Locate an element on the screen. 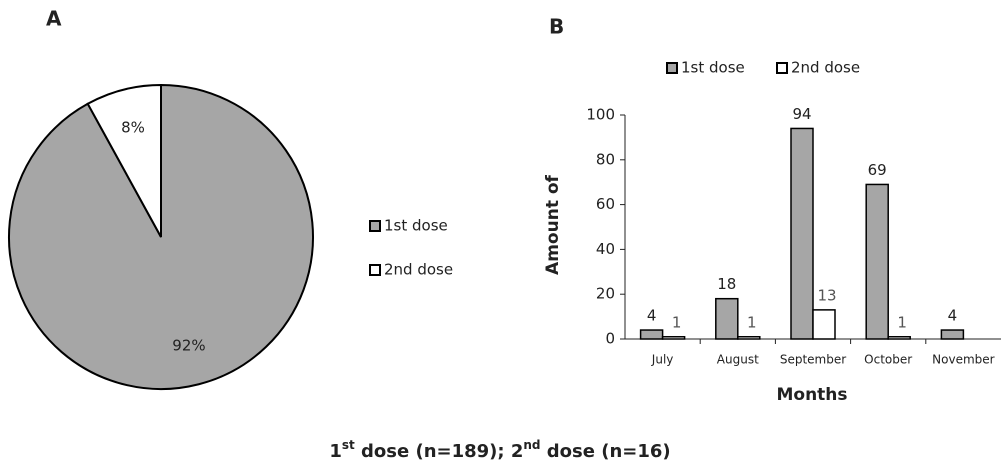 The height and width of the screenshot is (468, 1001). caption-sup: nd is located at coordinates (531, 445).